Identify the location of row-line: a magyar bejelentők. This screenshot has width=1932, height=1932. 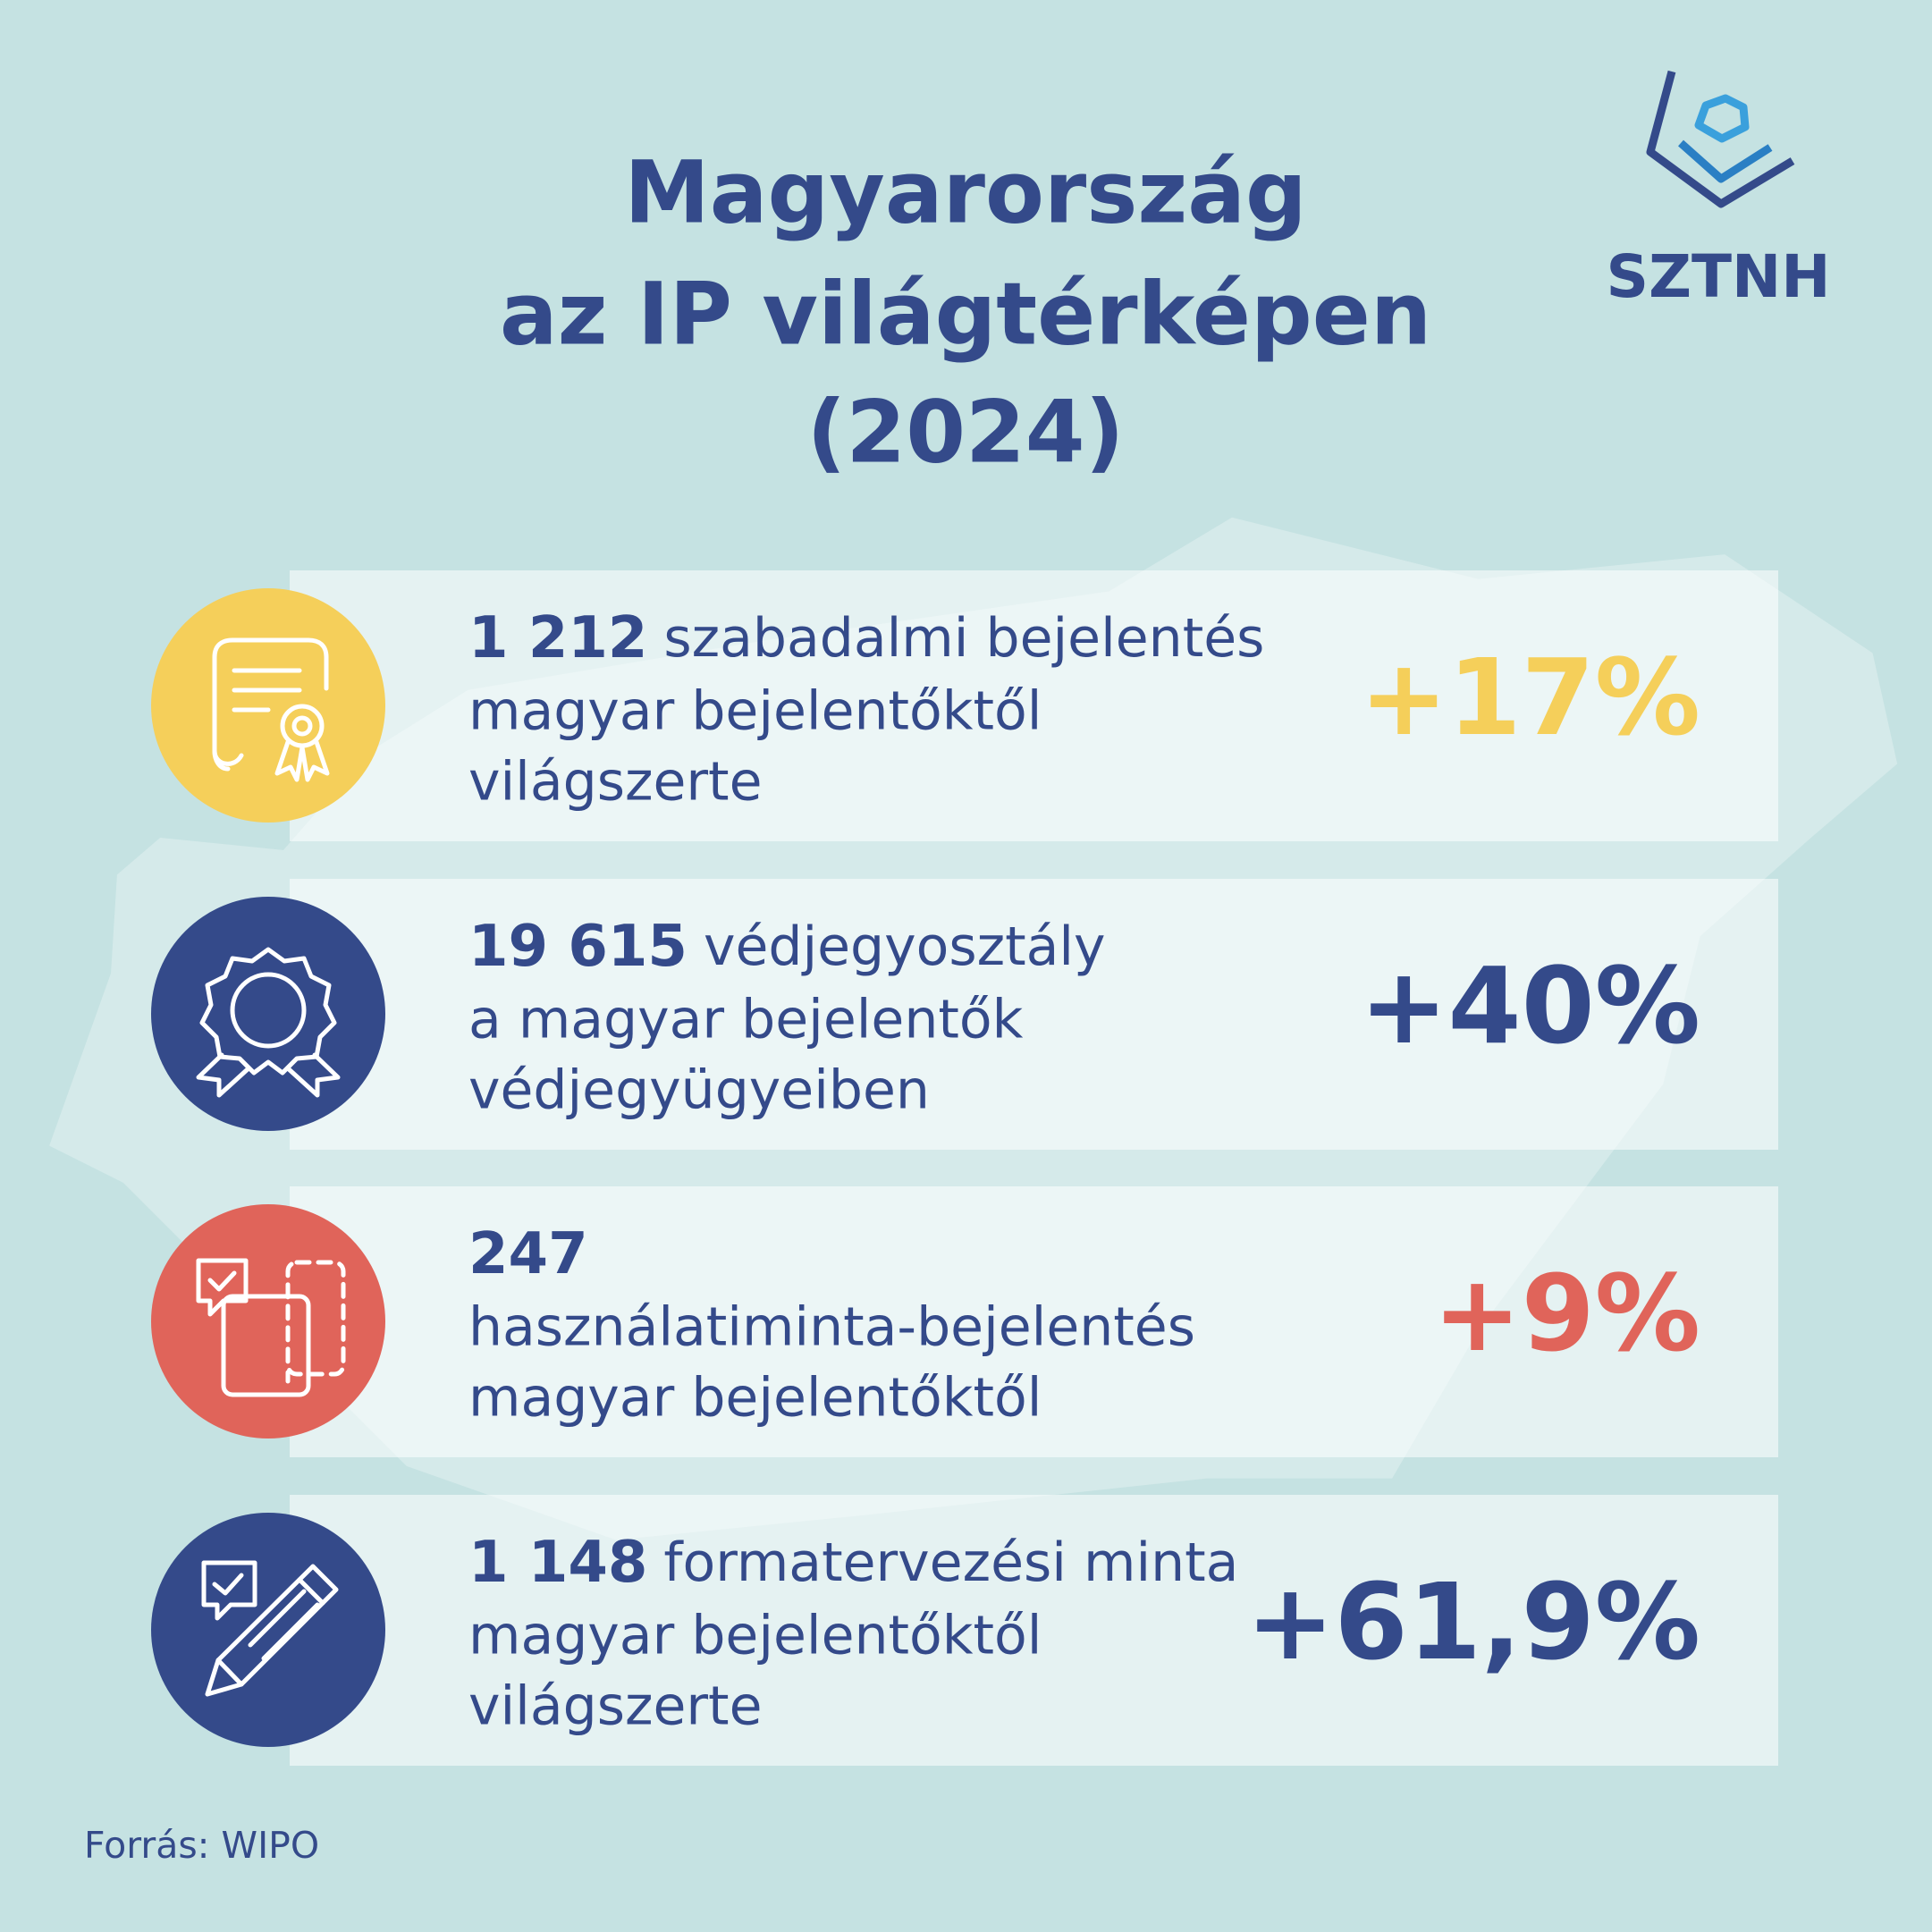
(746, 1020).